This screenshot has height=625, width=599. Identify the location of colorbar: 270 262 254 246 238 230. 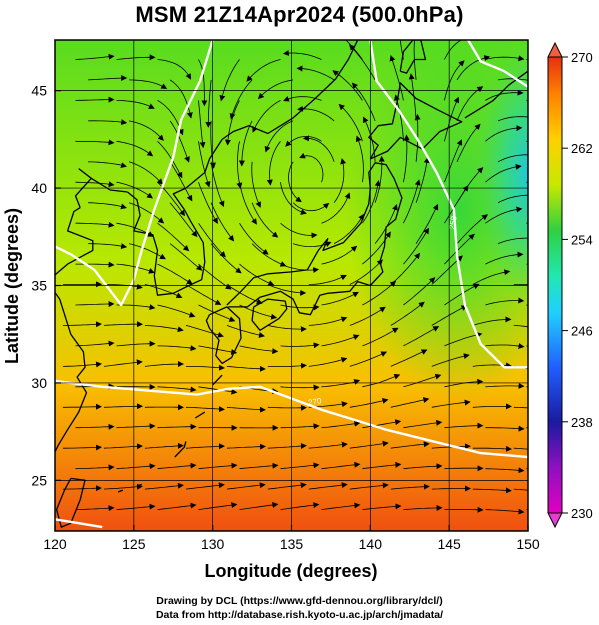
(570, 285).